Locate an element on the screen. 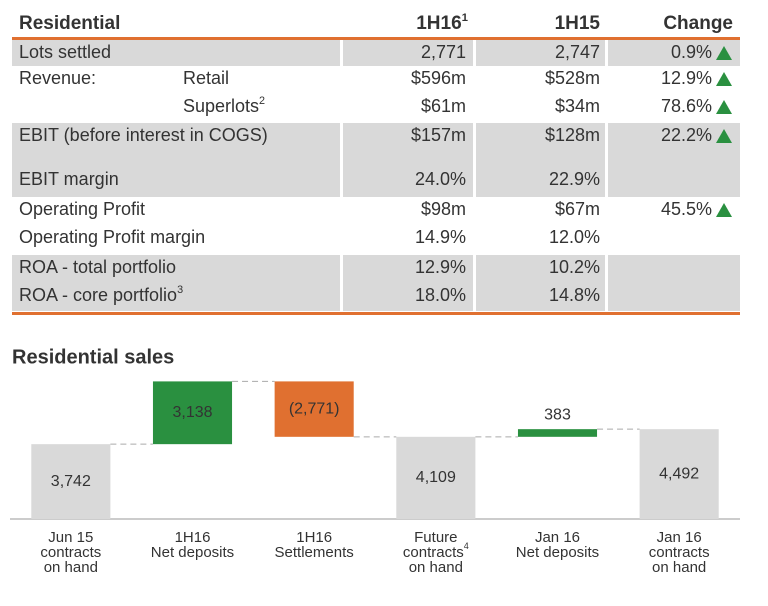 This screenshot has width=768, height=606. cell-value: $157m is located at coordinates (438, 135).